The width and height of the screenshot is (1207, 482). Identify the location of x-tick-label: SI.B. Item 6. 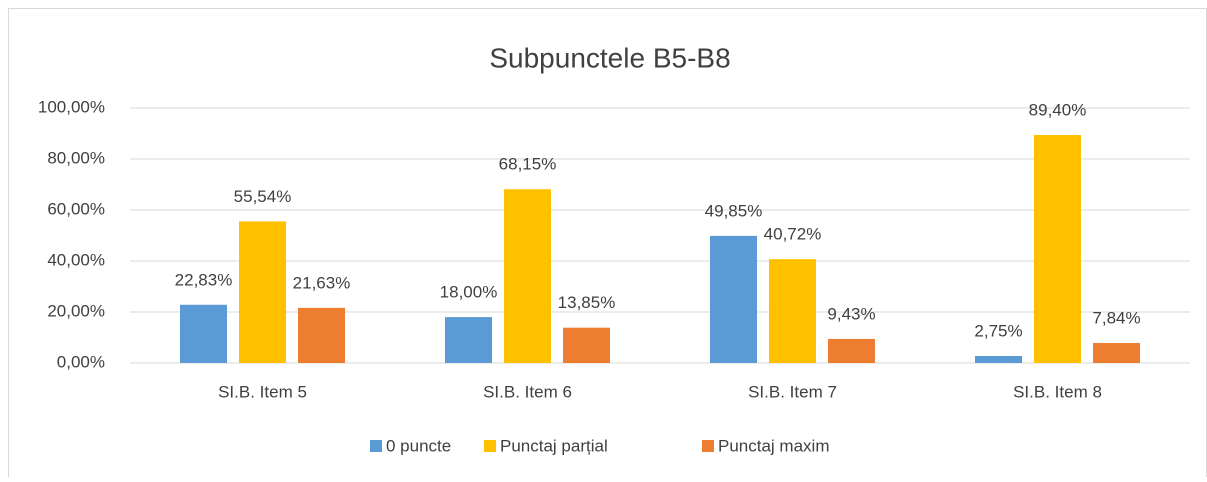
(527, 391).